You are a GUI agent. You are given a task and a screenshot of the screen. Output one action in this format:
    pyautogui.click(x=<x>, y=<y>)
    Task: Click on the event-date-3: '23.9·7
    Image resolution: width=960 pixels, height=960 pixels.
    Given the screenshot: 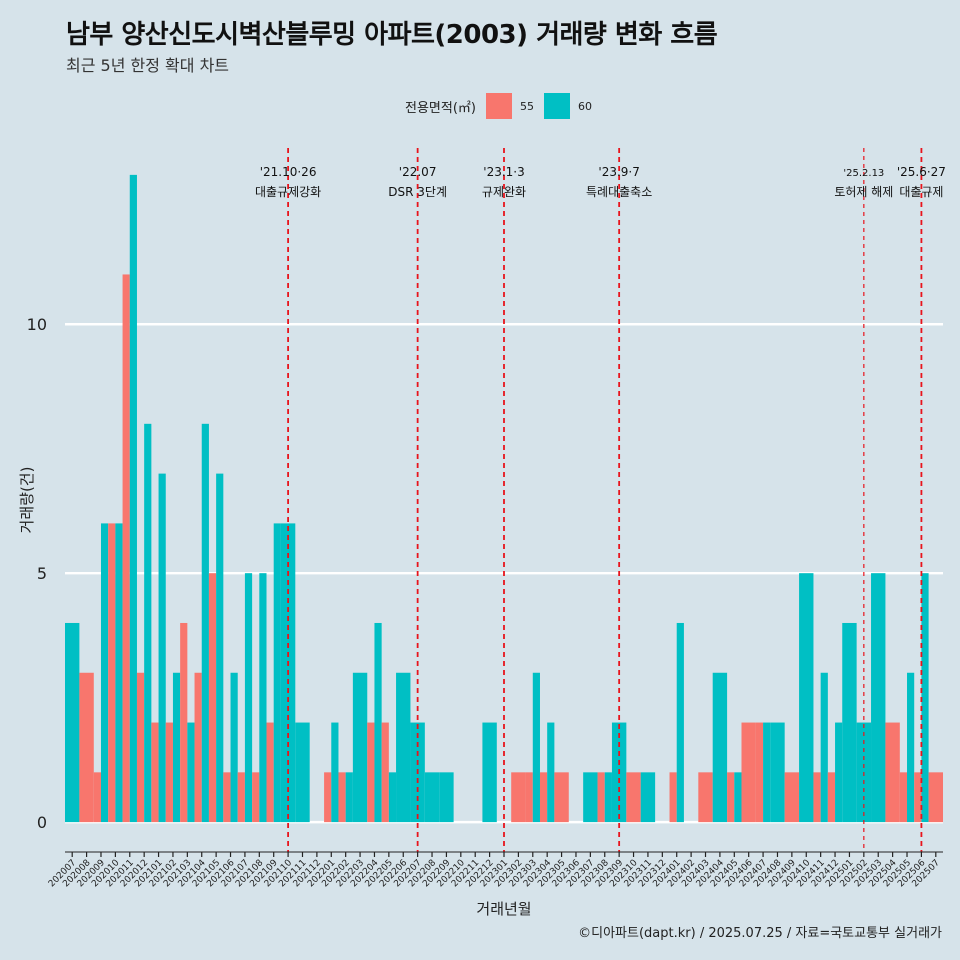 What is the action you would take?
    pyautogui.click(x=618, y=172)
    